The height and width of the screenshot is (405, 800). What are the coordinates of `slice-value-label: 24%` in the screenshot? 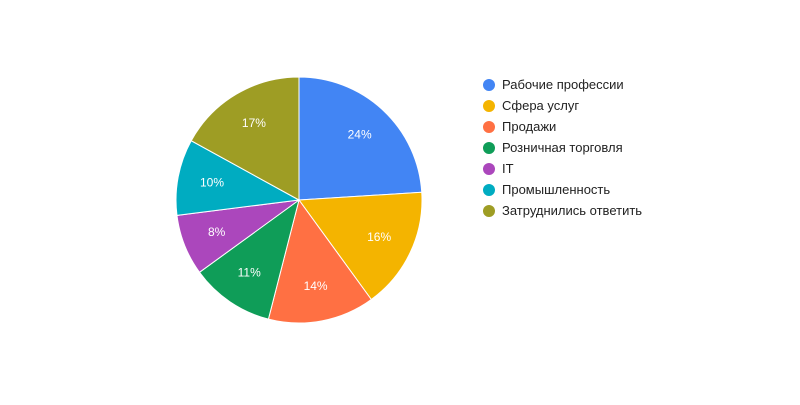 It's located at (360, 135).